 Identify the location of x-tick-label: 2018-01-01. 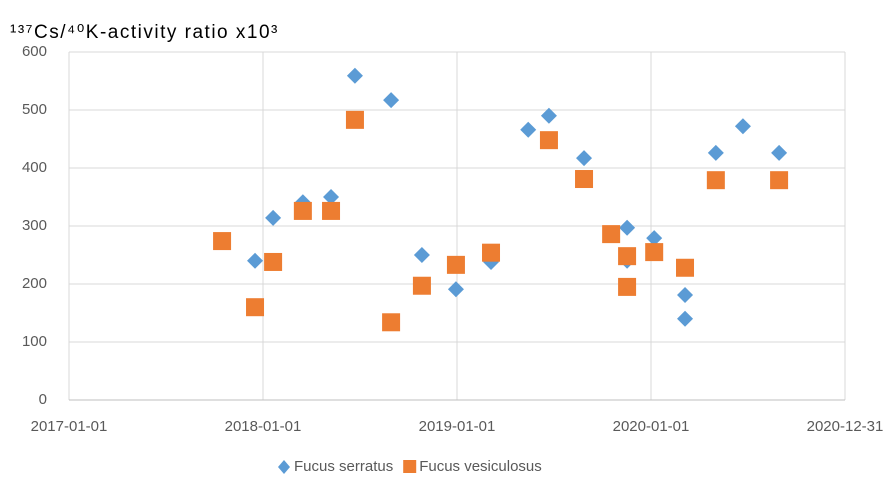
(263, 426).